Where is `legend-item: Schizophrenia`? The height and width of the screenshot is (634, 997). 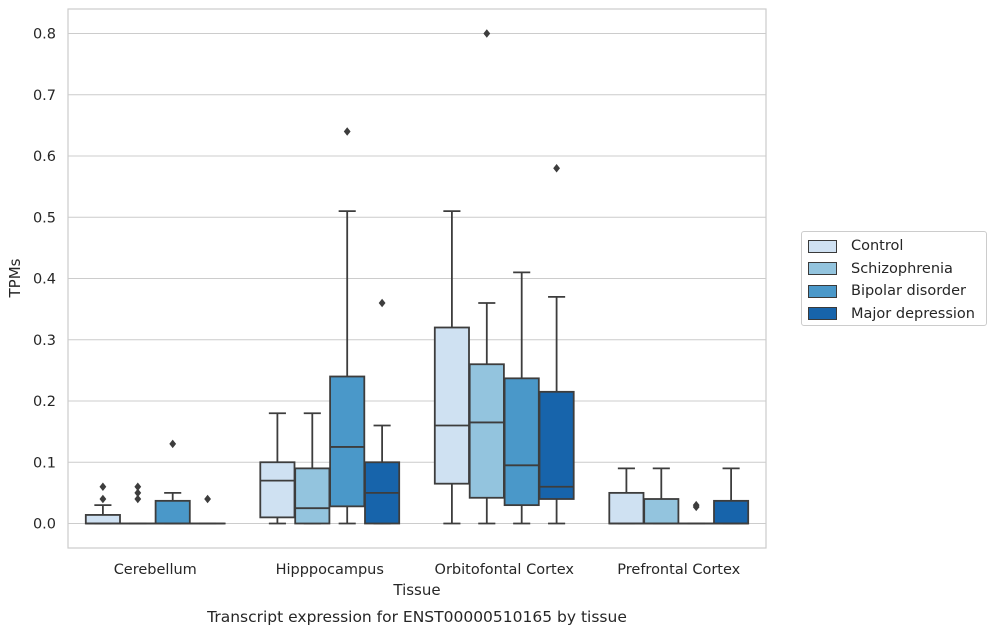
legend-item: Schizophrenia is located at coordinates (897, 269).